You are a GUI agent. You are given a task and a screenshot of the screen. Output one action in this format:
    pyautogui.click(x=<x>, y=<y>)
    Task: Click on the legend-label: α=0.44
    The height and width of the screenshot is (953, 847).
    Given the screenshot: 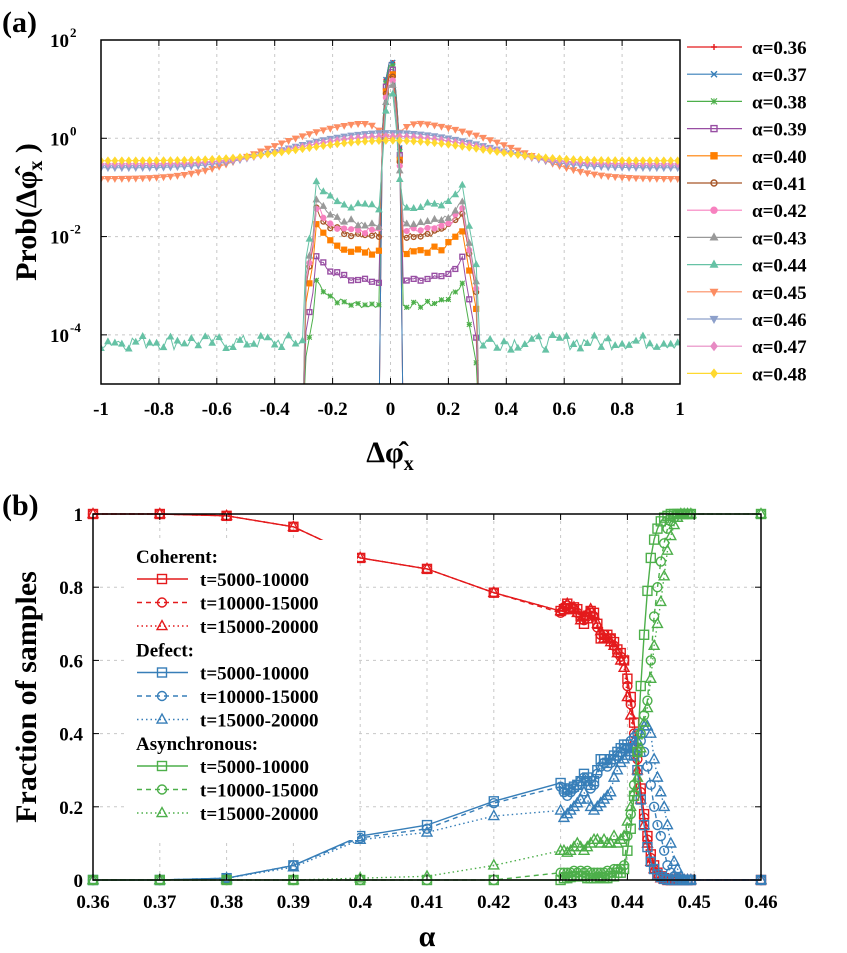 What is the action you would take?
    pyautogui.click(x=779, y=266)
    